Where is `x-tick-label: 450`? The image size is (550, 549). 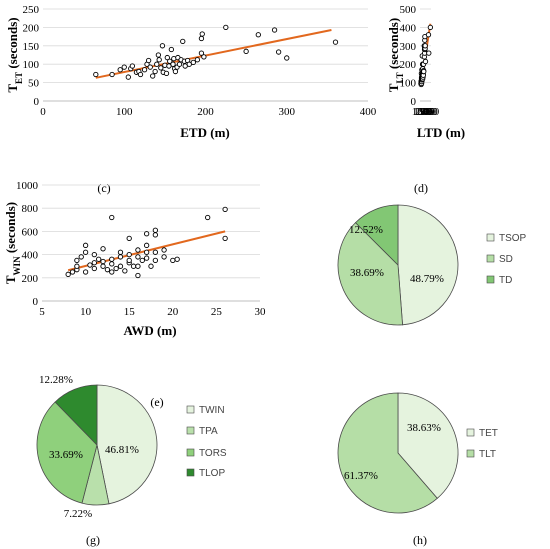 x-tick-label: 450 is located at coordinates (431, 112).